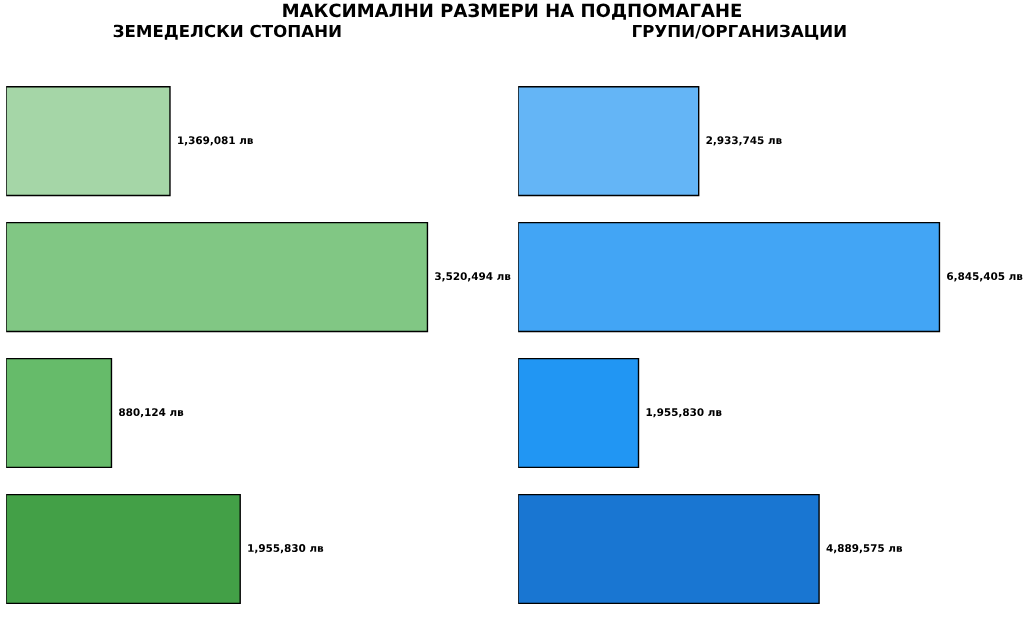 The image size is (1024, 636). What do you see at coordinates (864, 549) in the screenshot?
I see `data-label: 4,889,575 лв` at bounding box center [864, 549].